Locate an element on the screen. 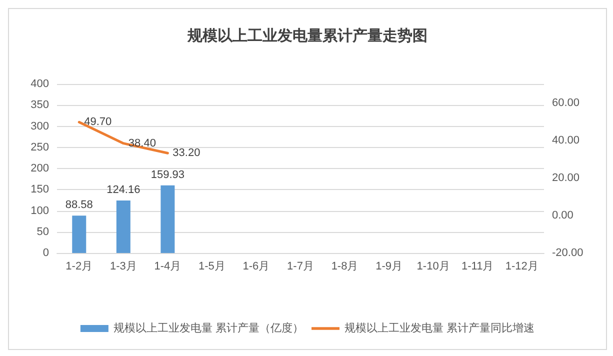 Image resolution: width=613 pixels, height=356 pixels. chart-title: 规模以上工业发电量累计产量走势图 is located at coordinates (307, 35).